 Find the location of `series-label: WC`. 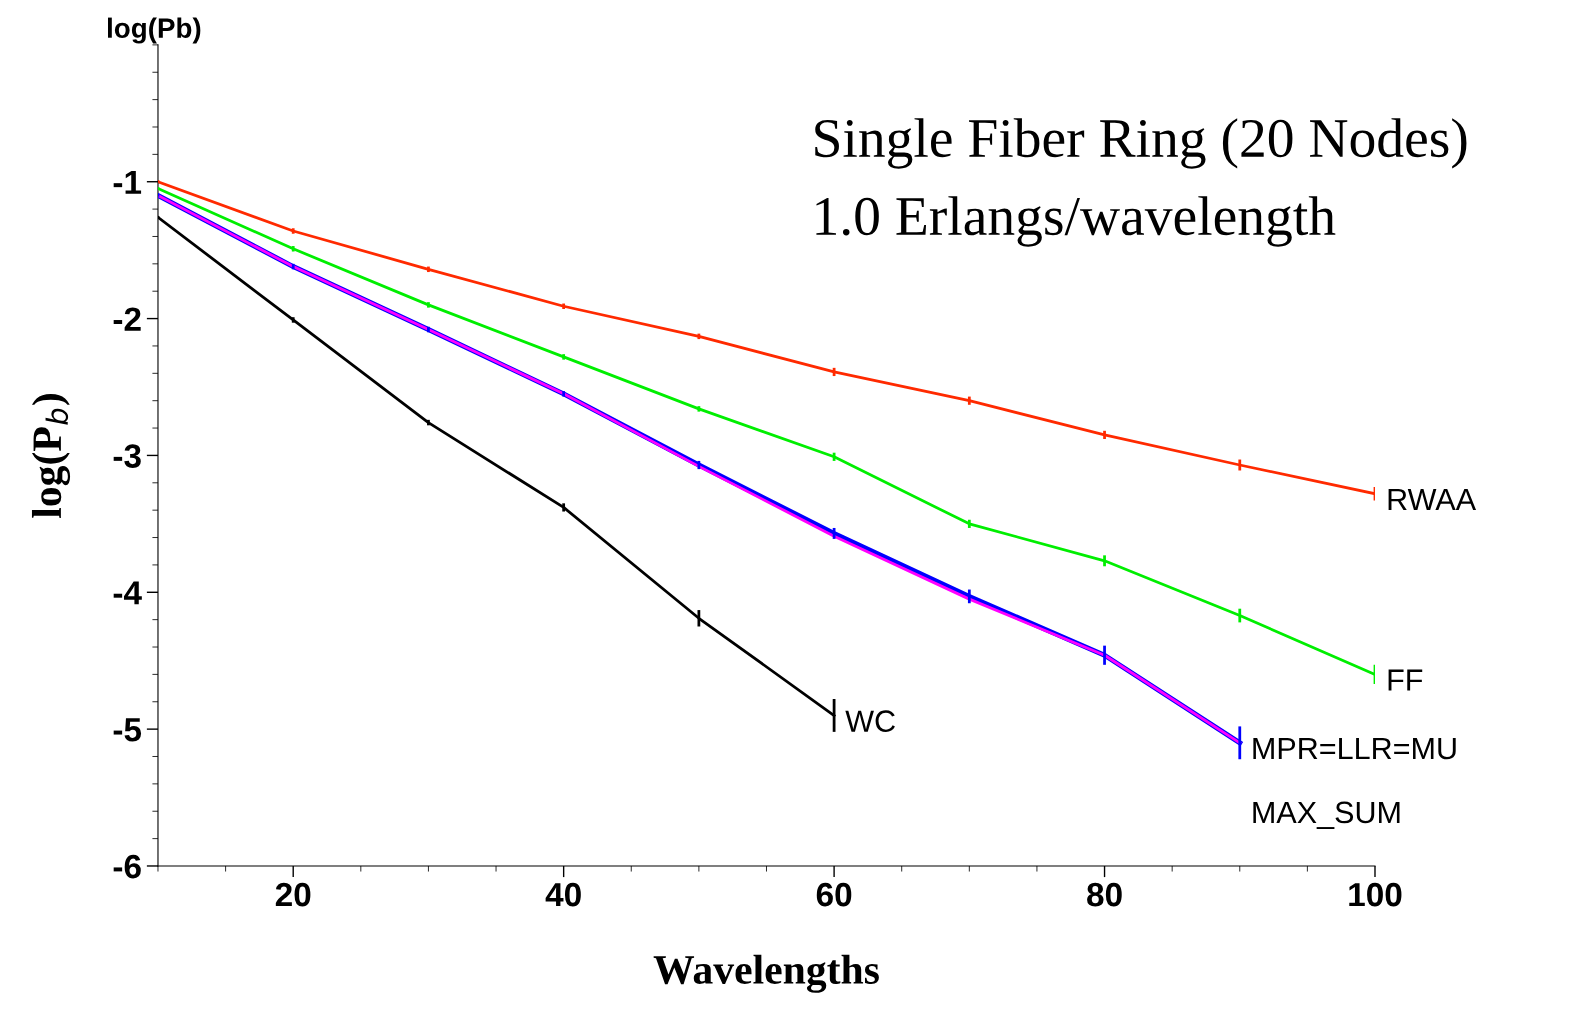

series-label: WC is located at coordinates (870, 721).